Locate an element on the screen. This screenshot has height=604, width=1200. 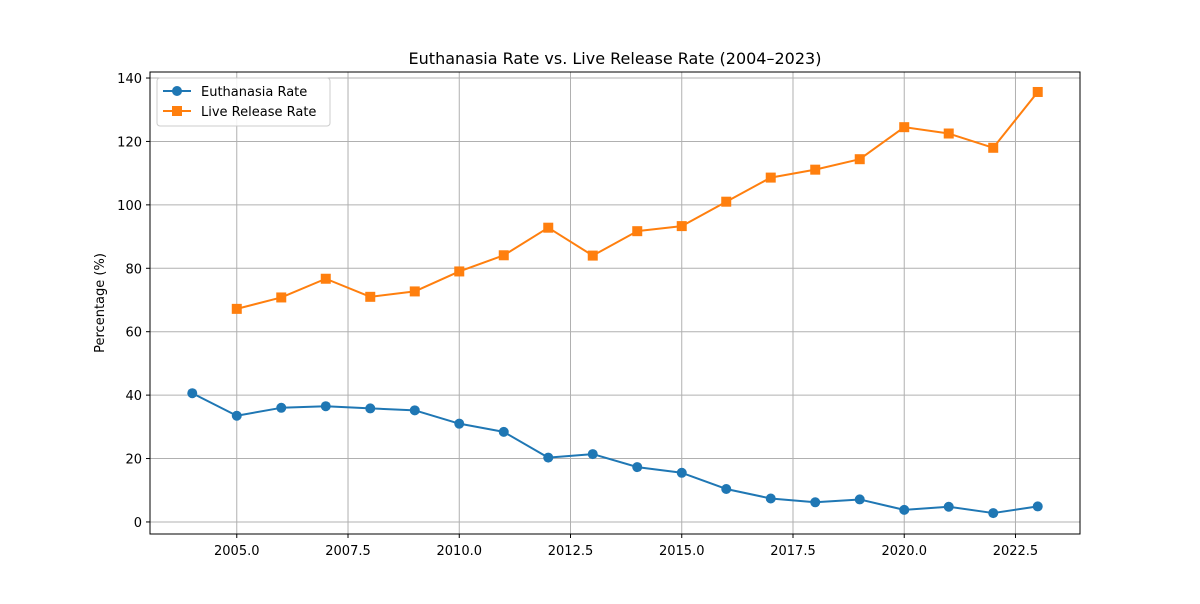
y-tick-label: 120 is located at coordinates (129, 142).